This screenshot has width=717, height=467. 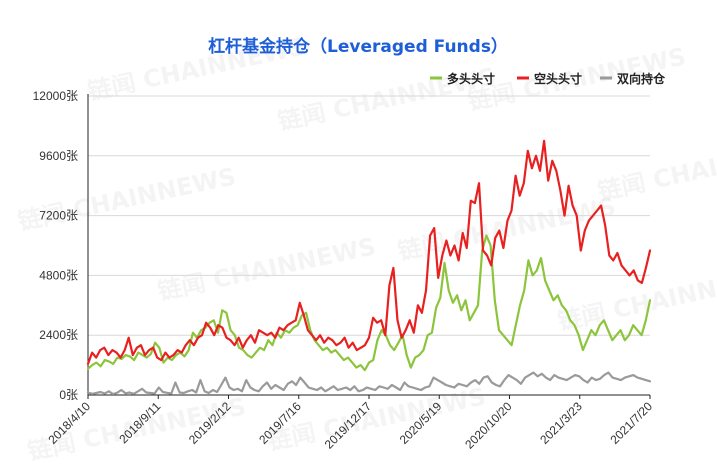 I want to click on chart-title: 杠杆基金持仓（Leveraged Funds）, so click(x=358, y=46).